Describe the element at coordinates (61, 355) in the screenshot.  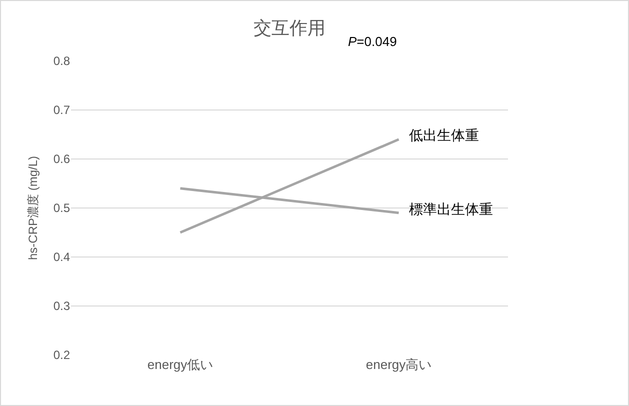
I see `y-tick-label: 0.2` at that location.